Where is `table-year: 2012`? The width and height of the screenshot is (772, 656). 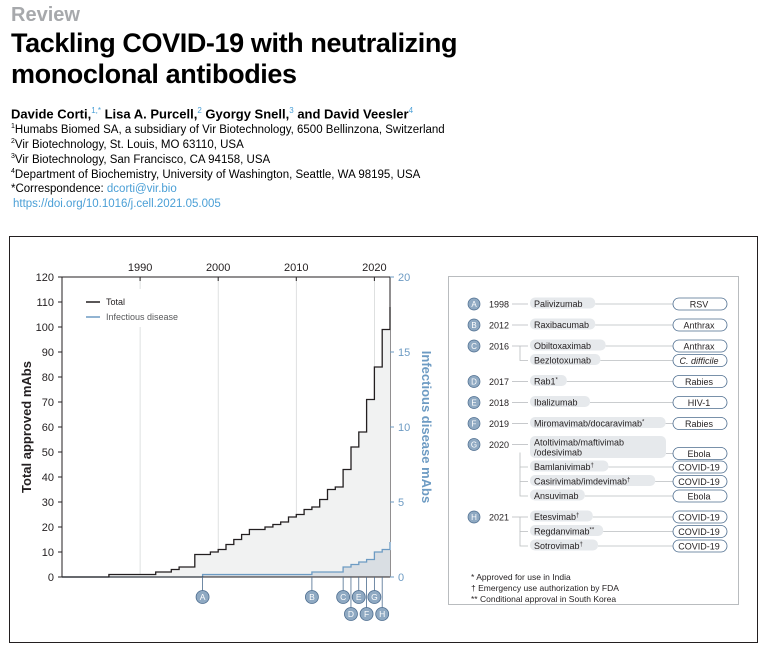
table-year: 2012 is located at coordinates (499, 326).